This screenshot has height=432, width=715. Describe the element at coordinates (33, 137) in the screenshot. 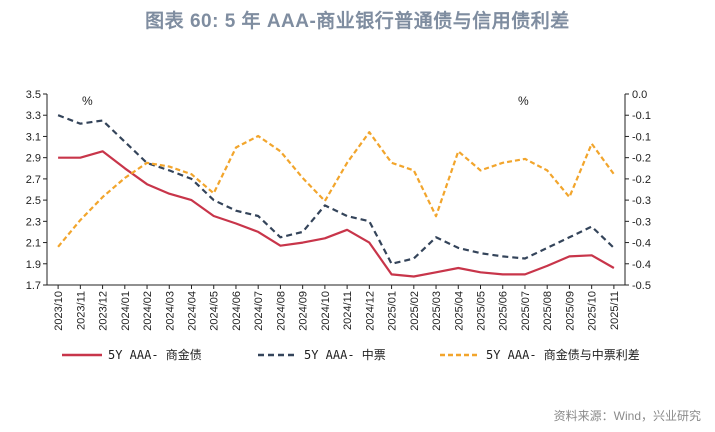

I see `y-left-tick-label: 3.1` at that location.